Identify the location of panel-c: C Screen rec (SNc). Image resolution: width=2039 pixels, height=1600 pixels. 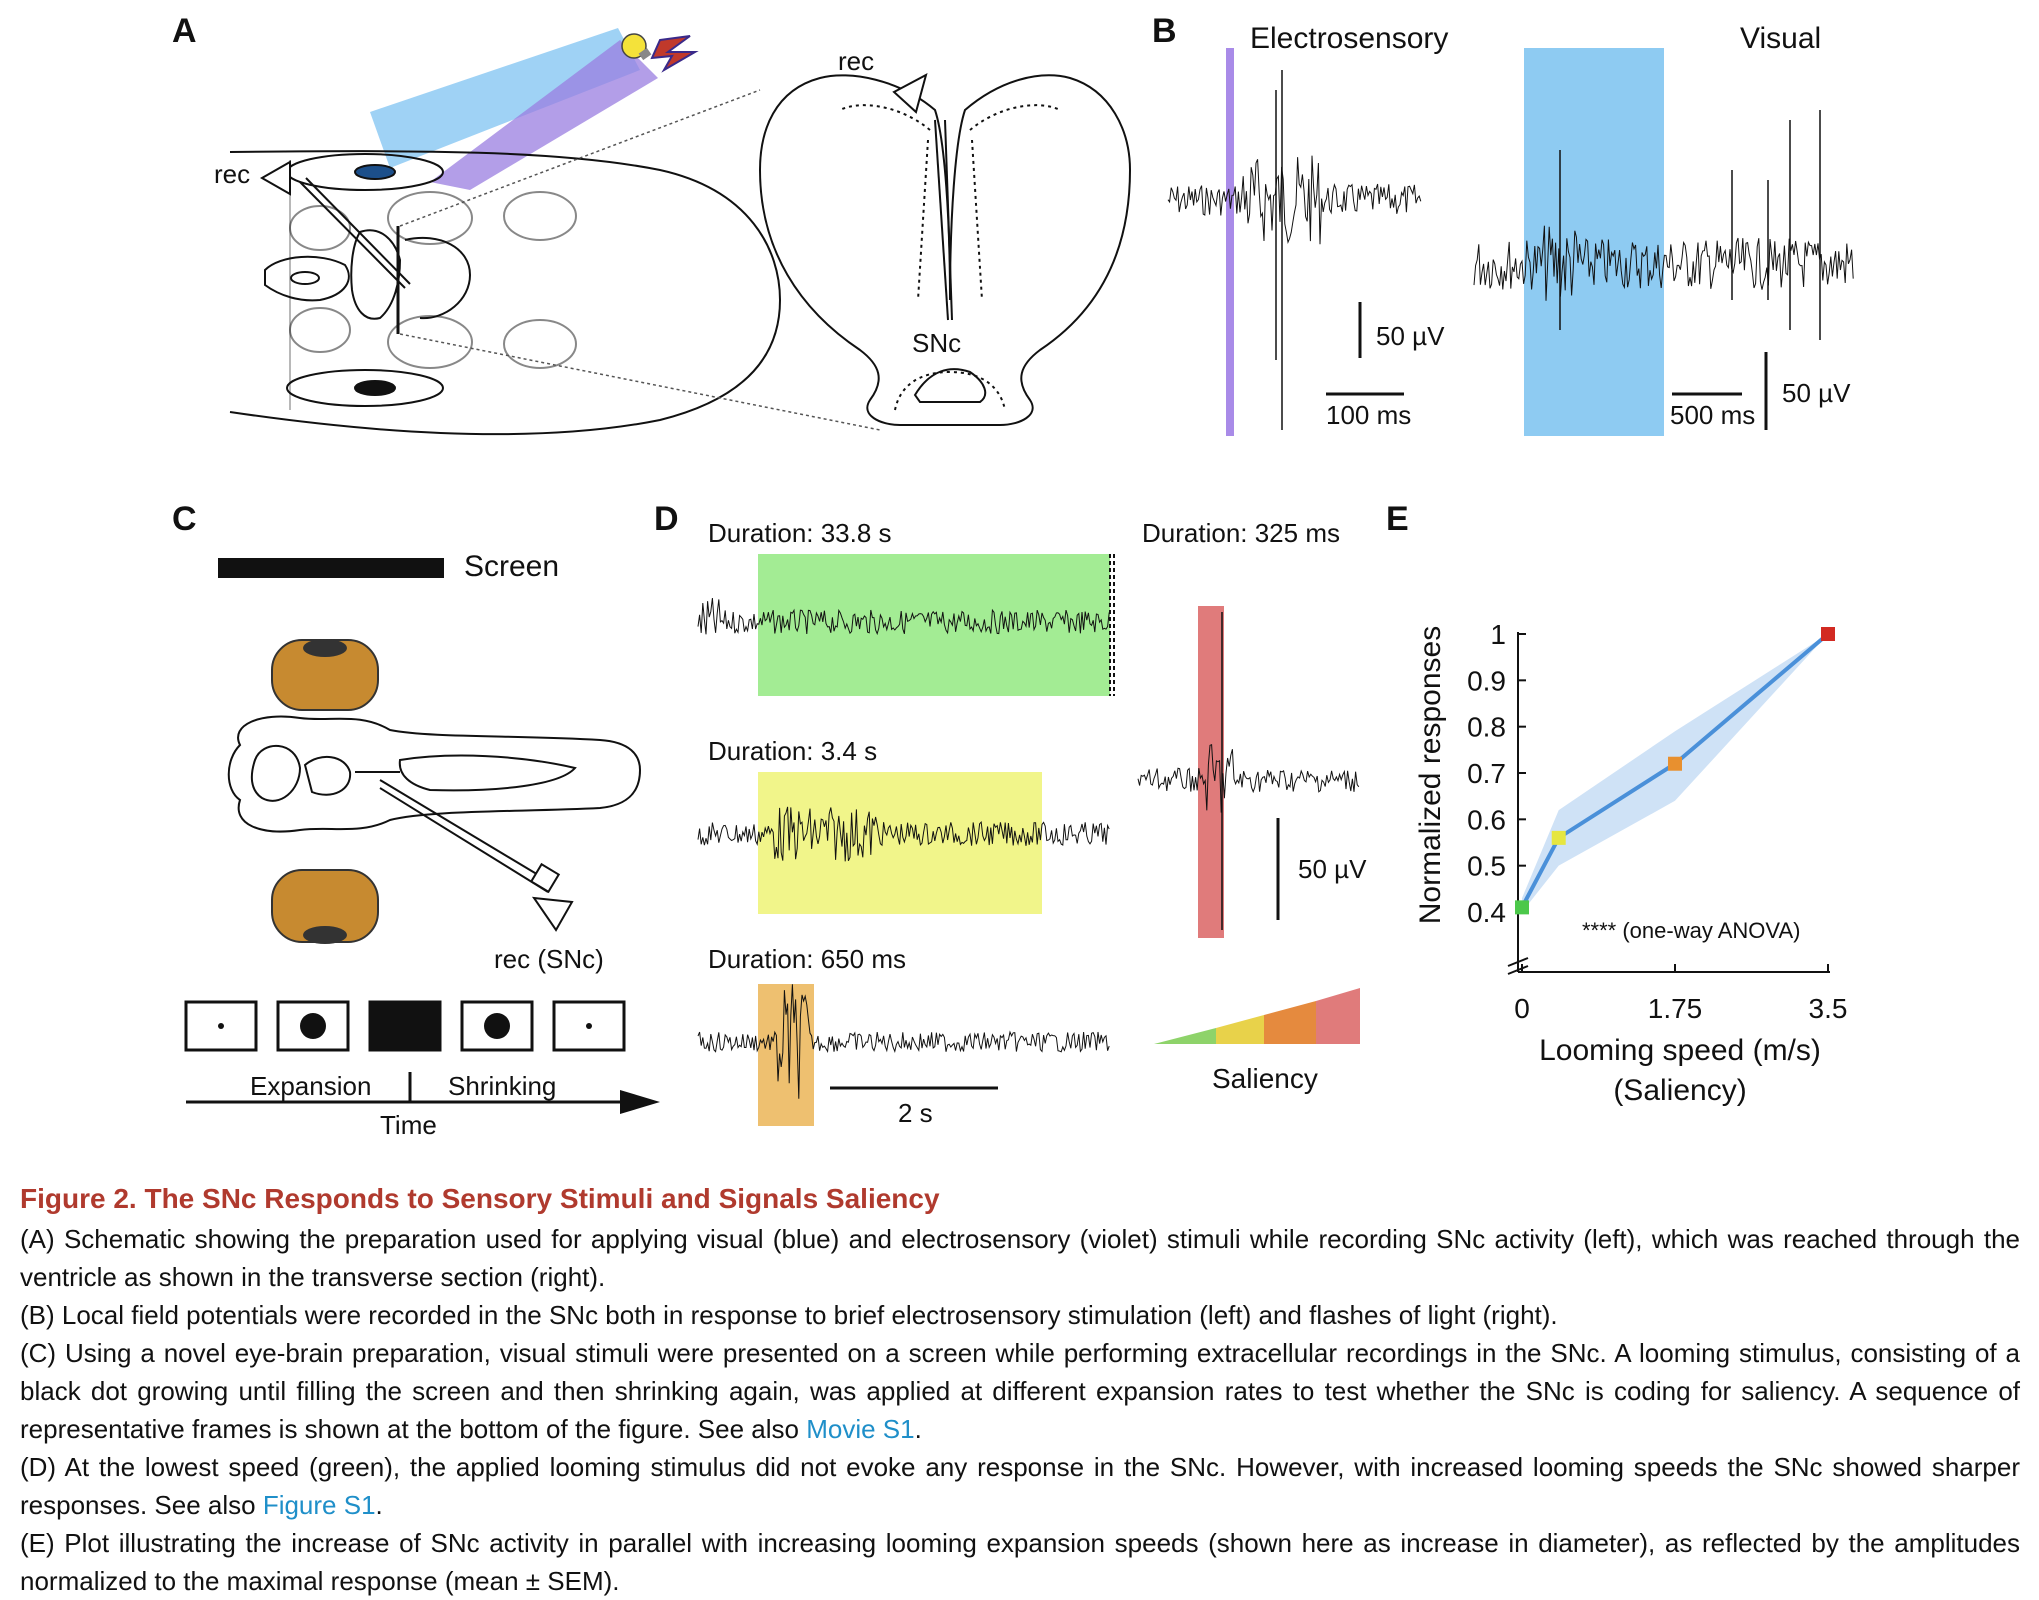
(416, 820).